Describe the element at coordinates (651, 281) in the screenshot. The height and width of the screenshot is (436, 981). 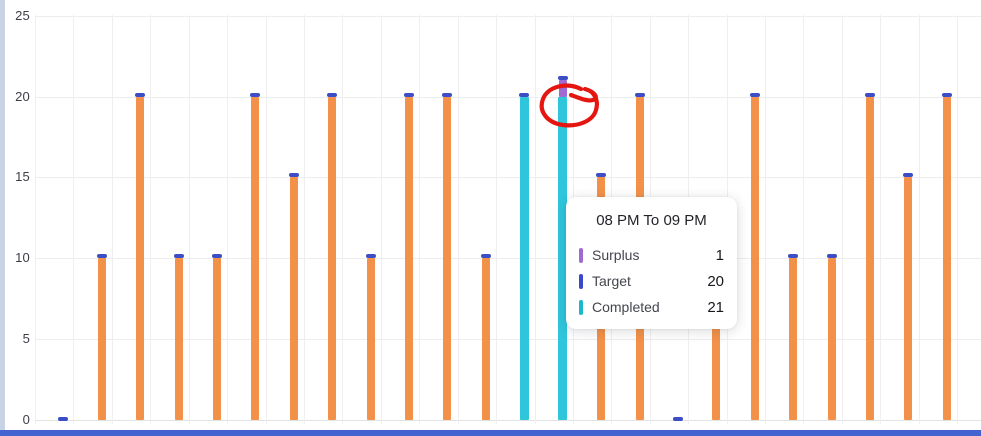
I see `tooltip-row-target: Target 20` at that location.